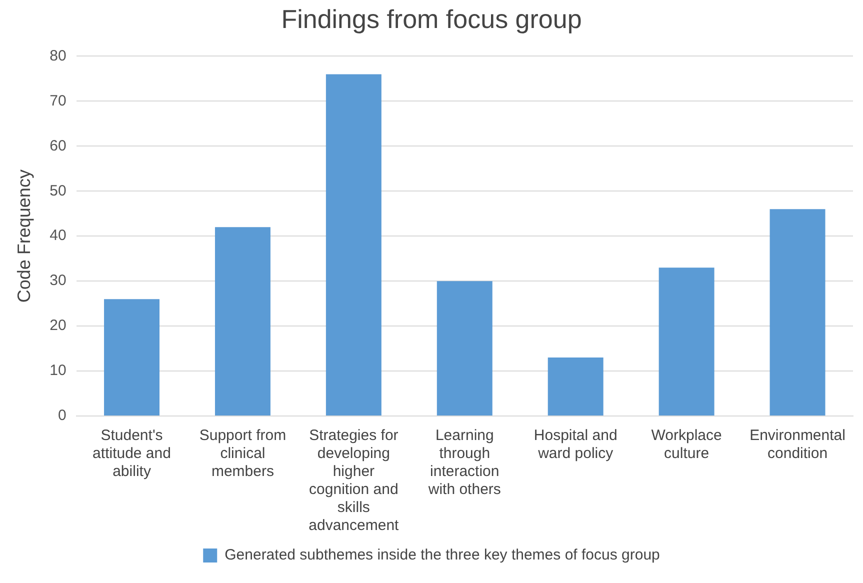 The image size is (863, 583). I want to click on x-tick-label: Workplace culture, so click(686, 444).